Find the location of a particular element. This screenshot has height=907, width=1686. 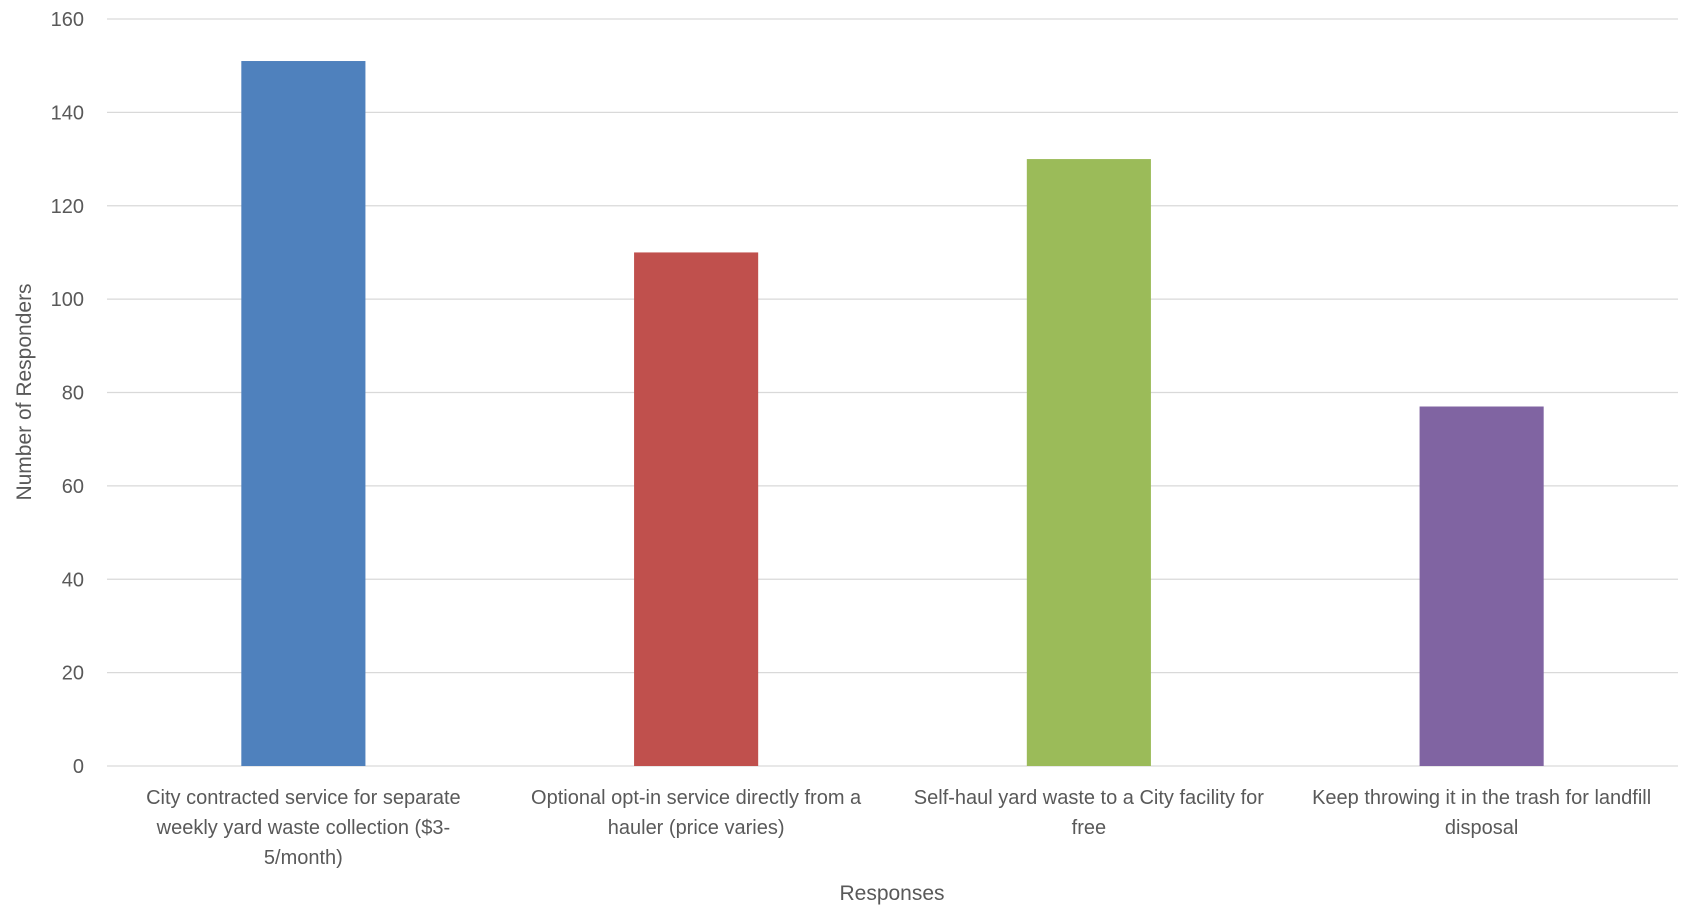

y-tick-label: 80 is located at coordinates (73, 394).